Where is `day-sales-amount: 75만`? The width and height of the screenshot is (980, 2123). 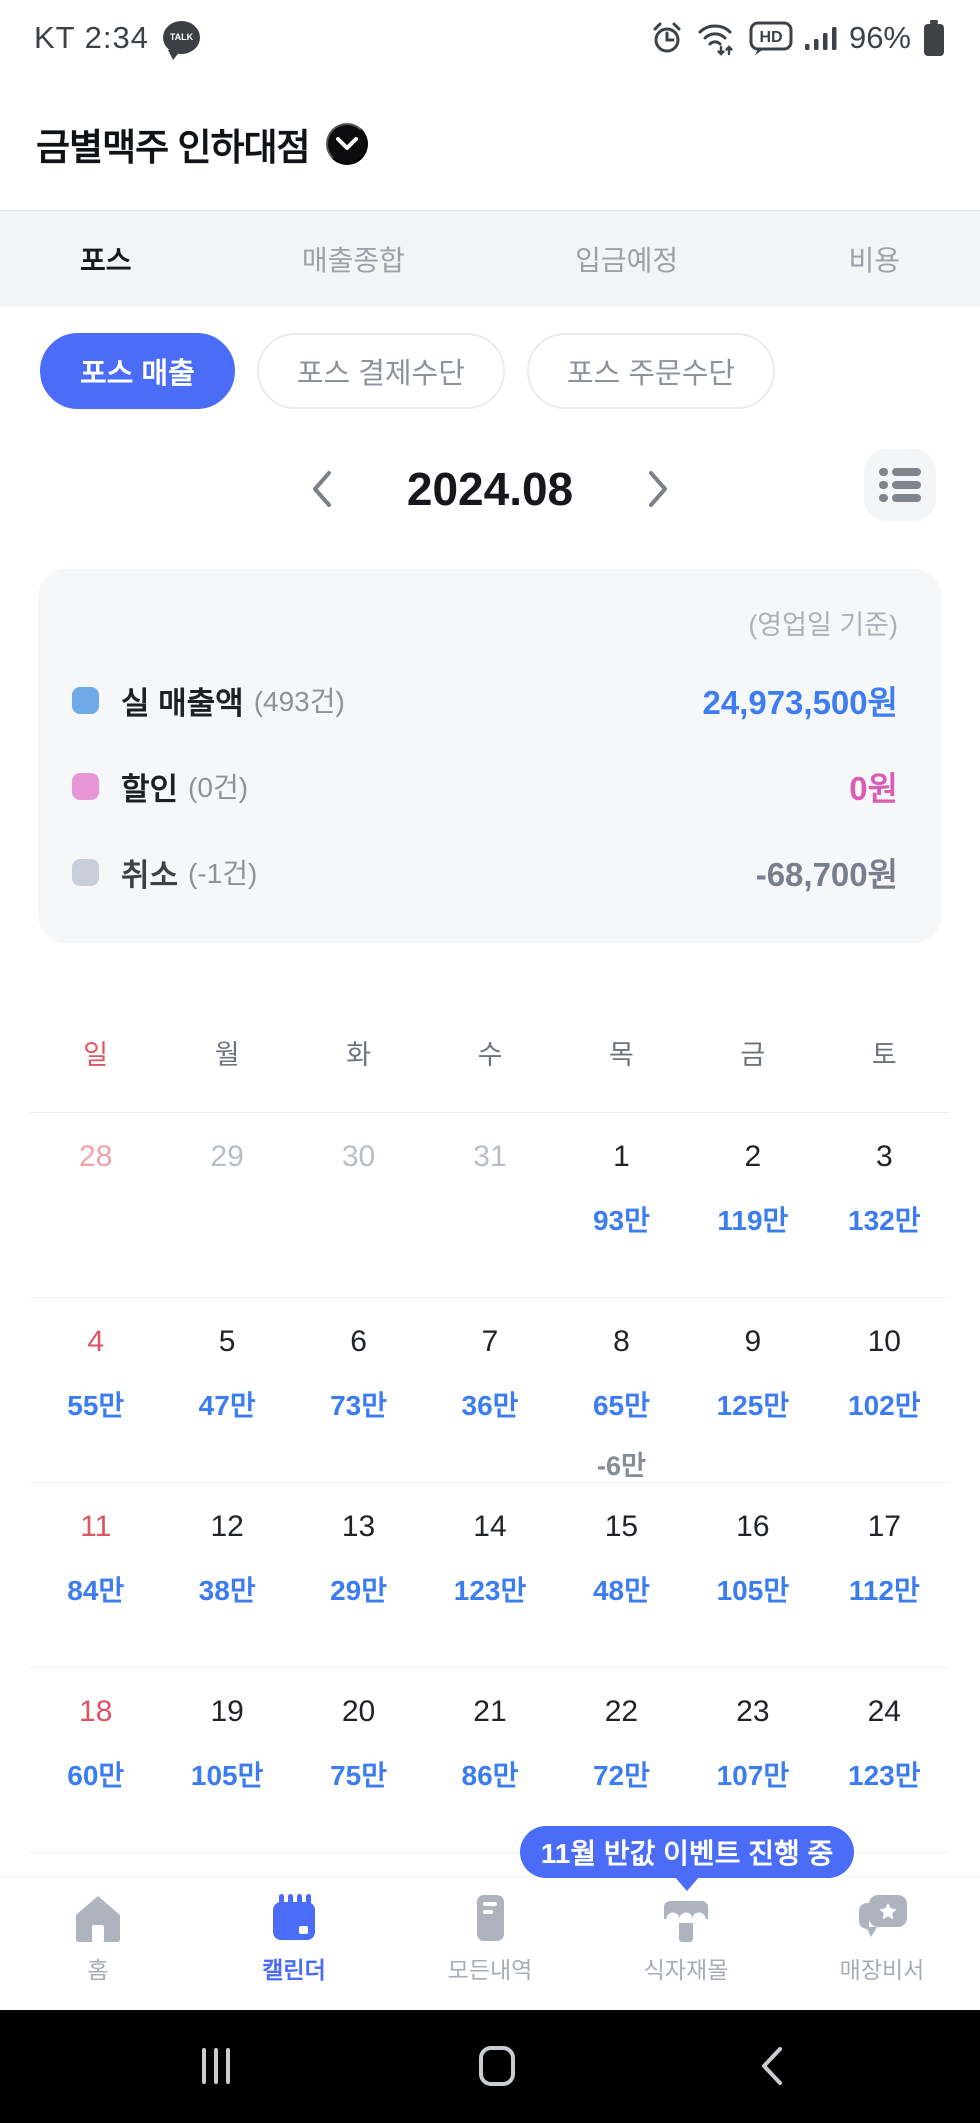
day-sales-amount: 75만 is located at coordinates (359, 1775).